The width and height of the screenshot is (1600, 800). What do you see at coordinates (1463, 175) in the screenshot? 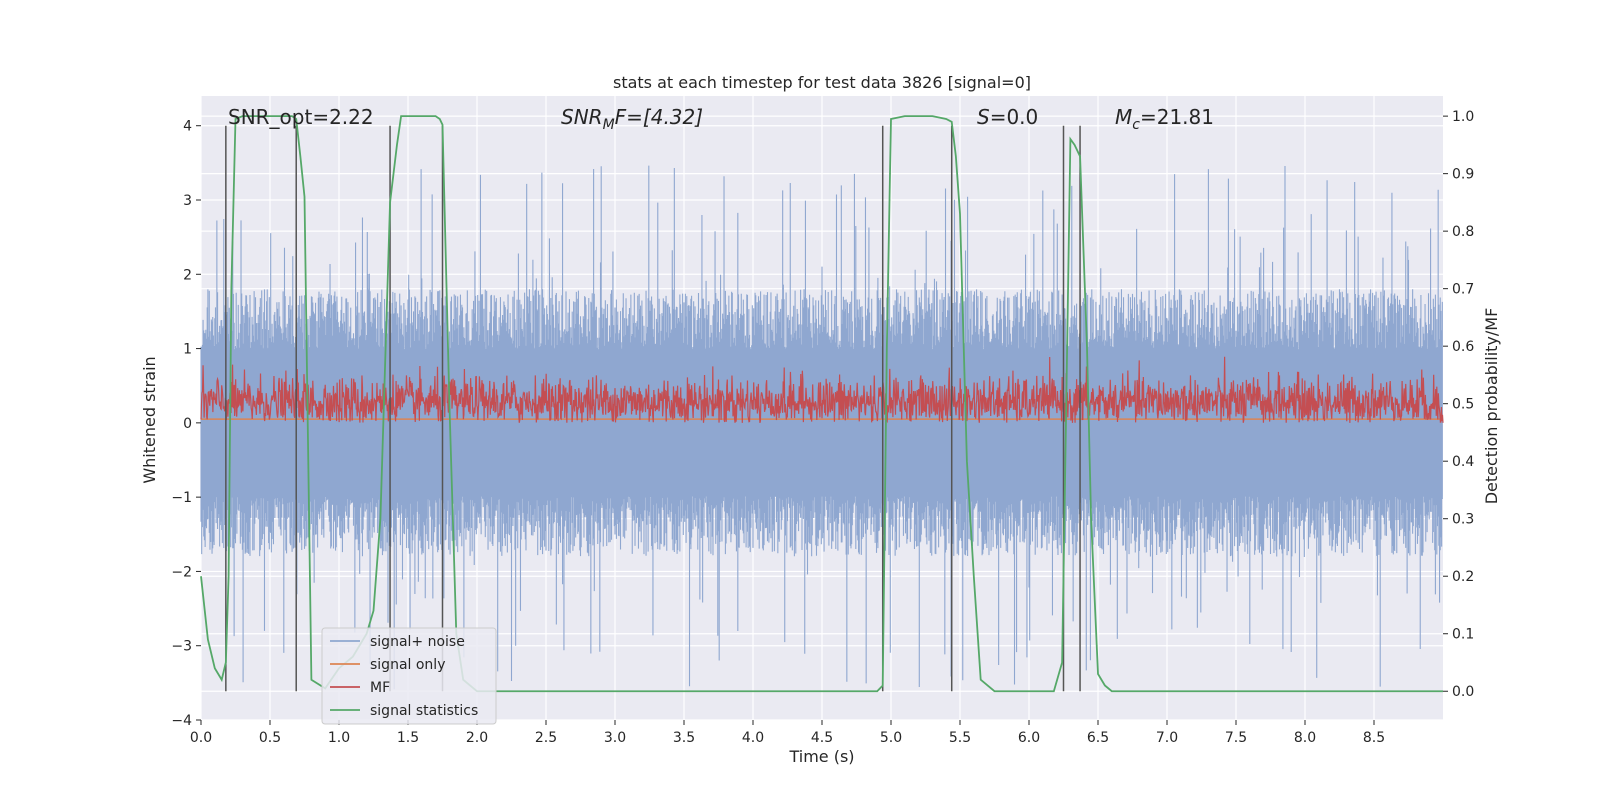
I see `y-tick-label-right: 0.9` at bounding box center [1463, 175].